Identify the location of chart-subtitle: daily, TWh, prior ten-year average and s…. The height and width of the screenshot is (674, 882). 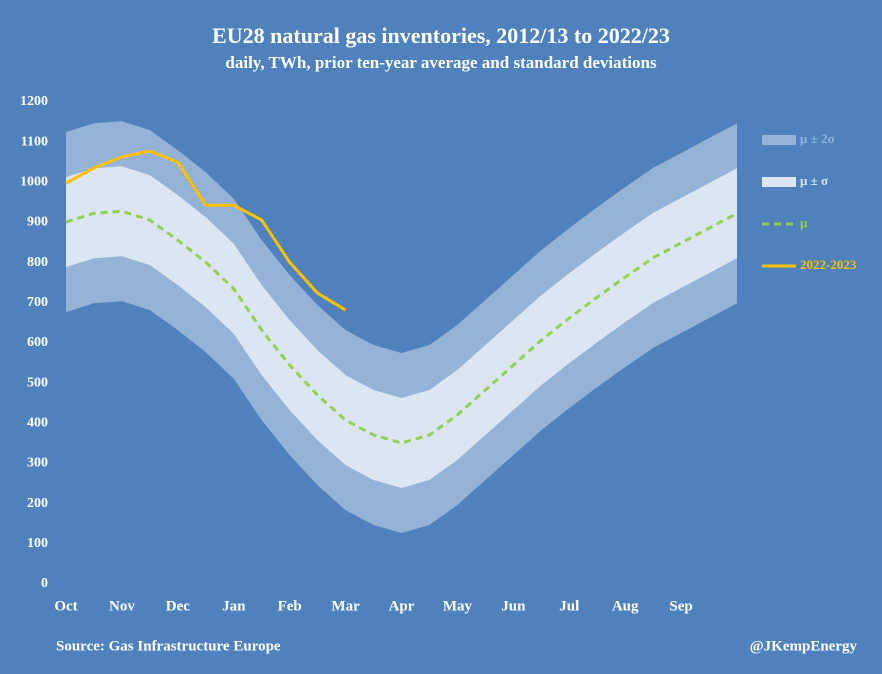
(441, 62).